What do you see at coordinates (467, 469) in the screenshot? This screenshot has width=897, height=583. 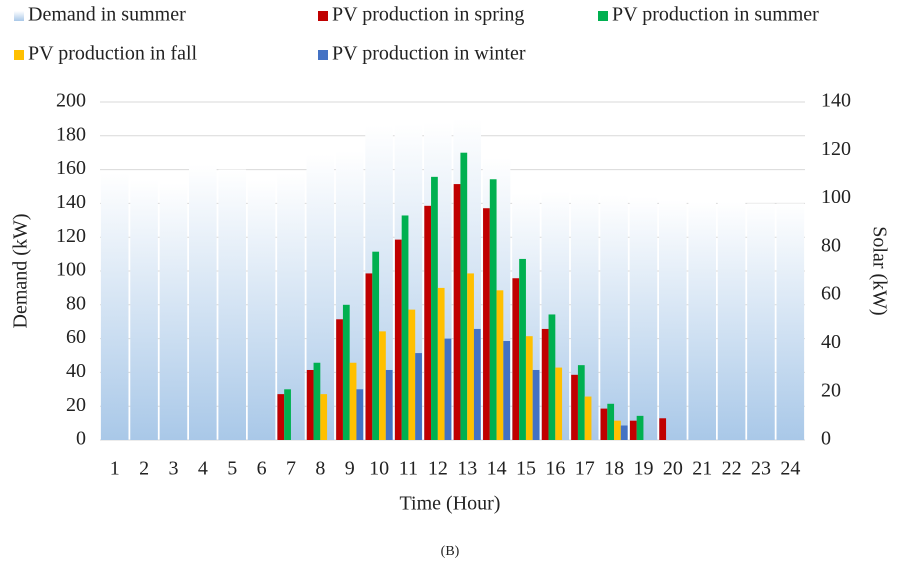 I see `x-tick-label: 13` at bounding box center [467, 469].